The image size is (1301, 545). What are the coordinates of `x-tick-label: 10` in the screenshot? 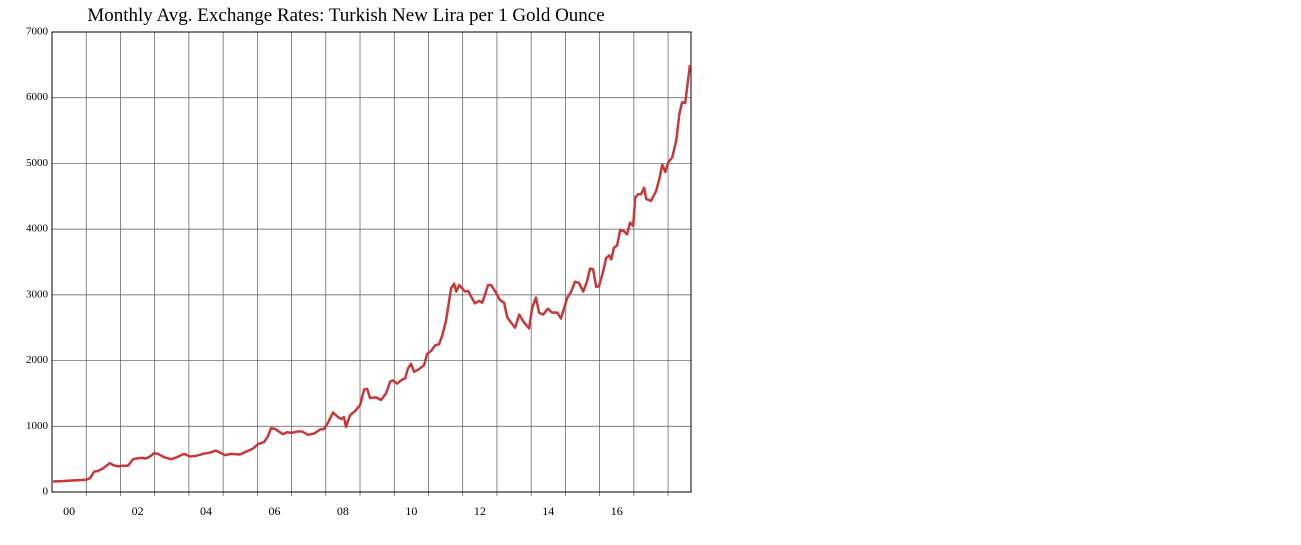 It's located at (411, 511).